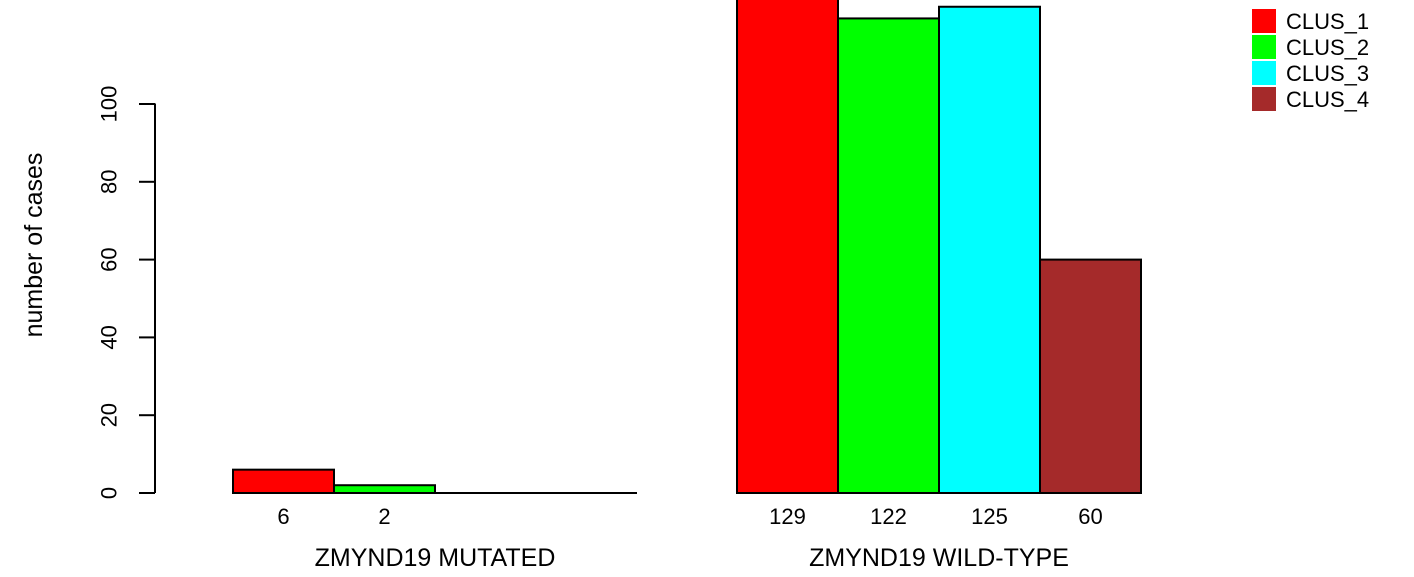 This screenshot has height=577, width=1414. Describe the element at coordinates (283, 516) in the screenshot. I see `bar-value-label: 6` at that location.